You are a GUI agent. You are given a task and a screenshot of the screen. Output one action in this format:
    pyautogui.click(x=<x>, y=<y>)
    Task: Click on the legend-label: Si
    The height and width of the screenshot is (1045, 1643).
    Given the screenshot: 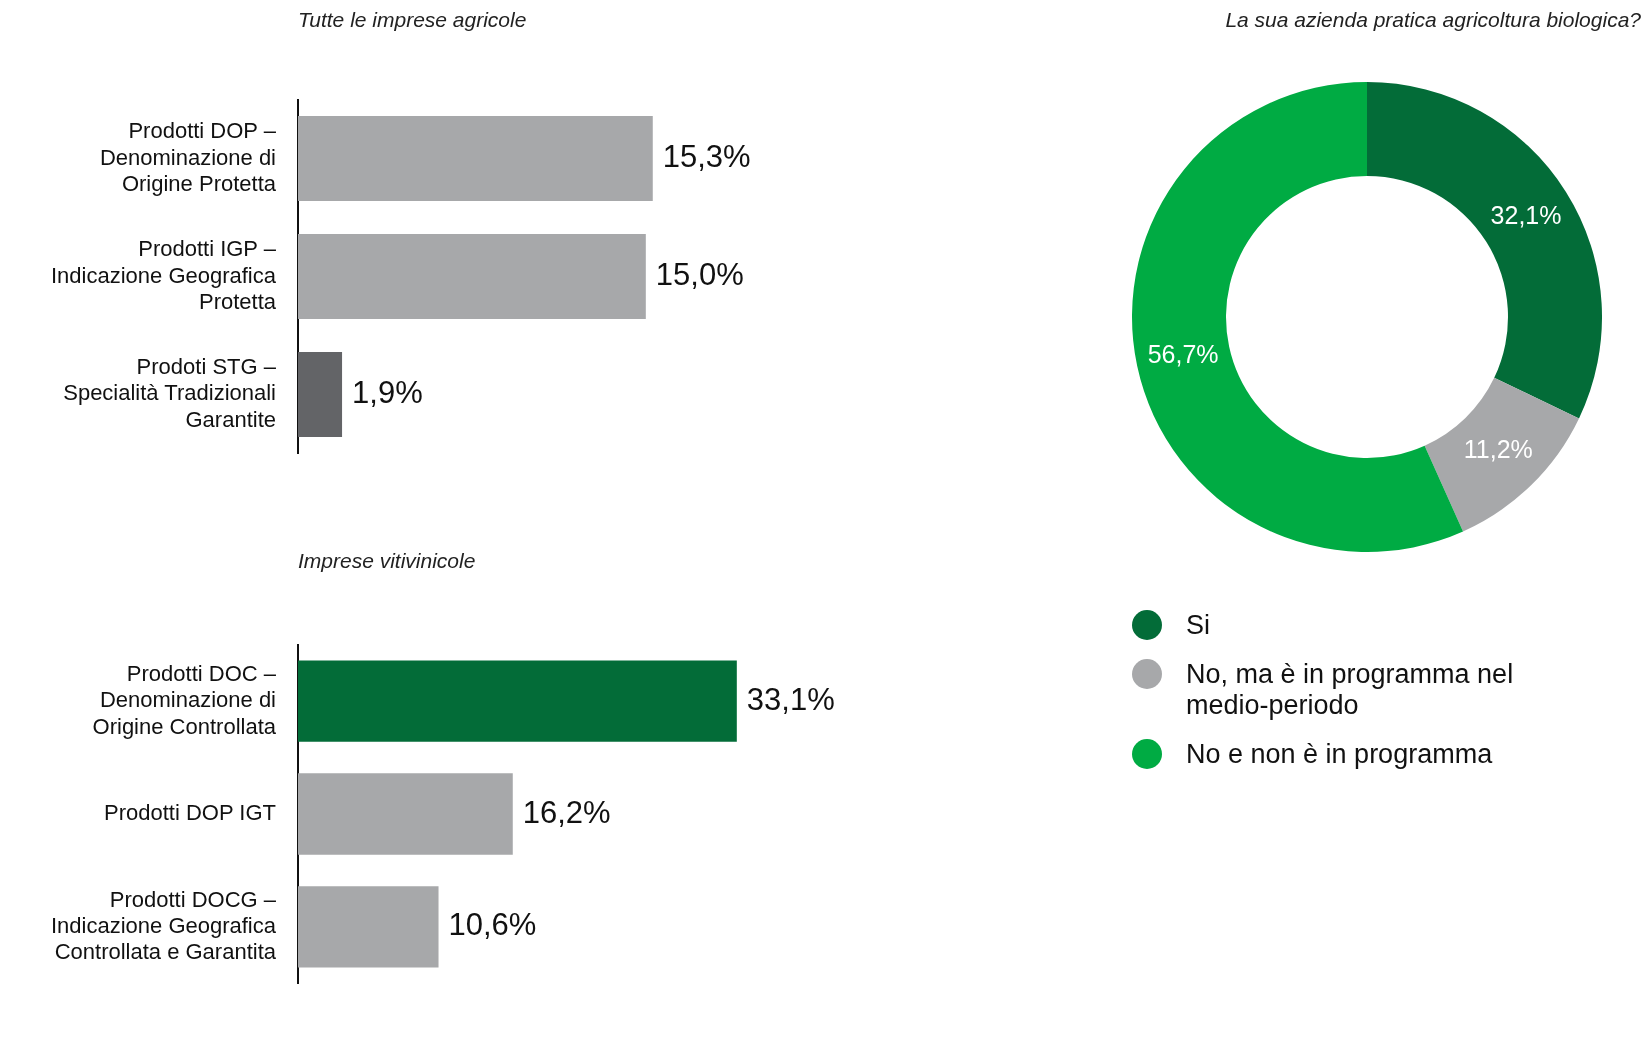 What is the action you would take?
    pyautogui.click(x=1198, y=625)
    